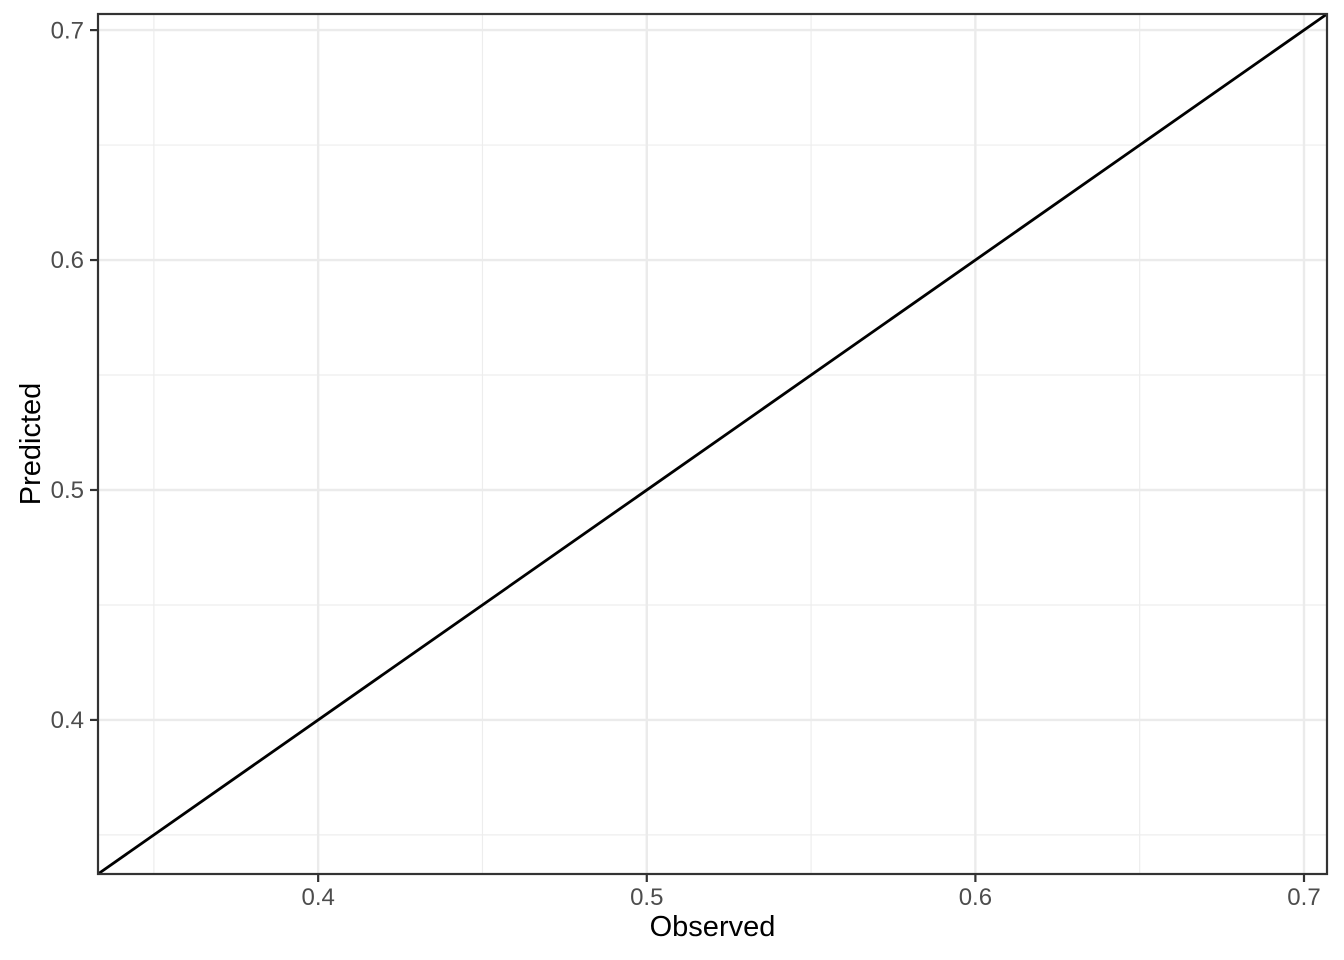 The width and height of the screenshot is (1344, 960). Describe the element at coordinates (646, 897) in the screenshot. I see `x-tick-label: 0.5` at that location.